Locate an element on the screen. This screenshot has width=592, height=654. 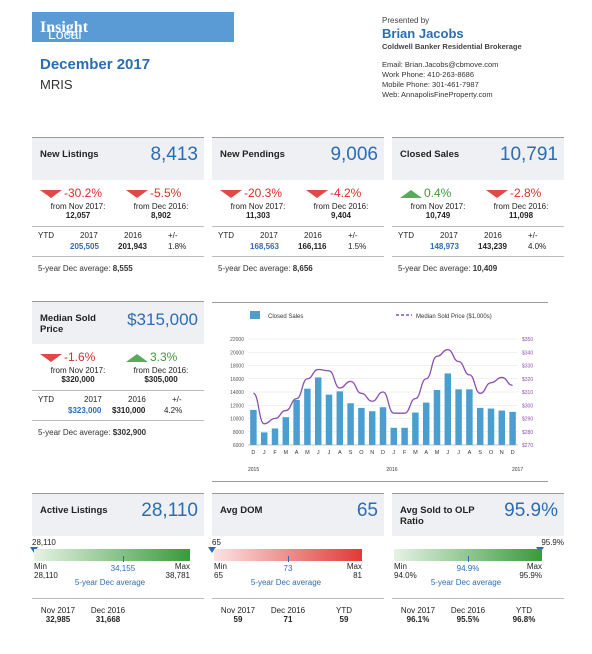
change-month: -1.6% is located at coordinates (67, 357).